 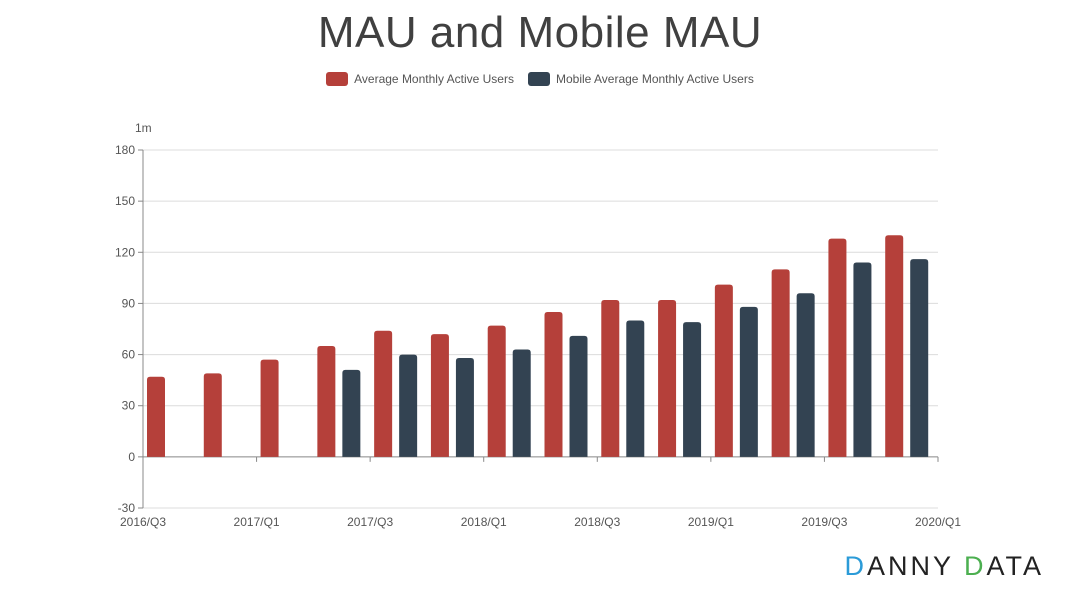 What do you see at coordinates (257, 522) in the screenshot?
I see `x-tick-label: 2017/Q1` at bounding box center [257, 522].